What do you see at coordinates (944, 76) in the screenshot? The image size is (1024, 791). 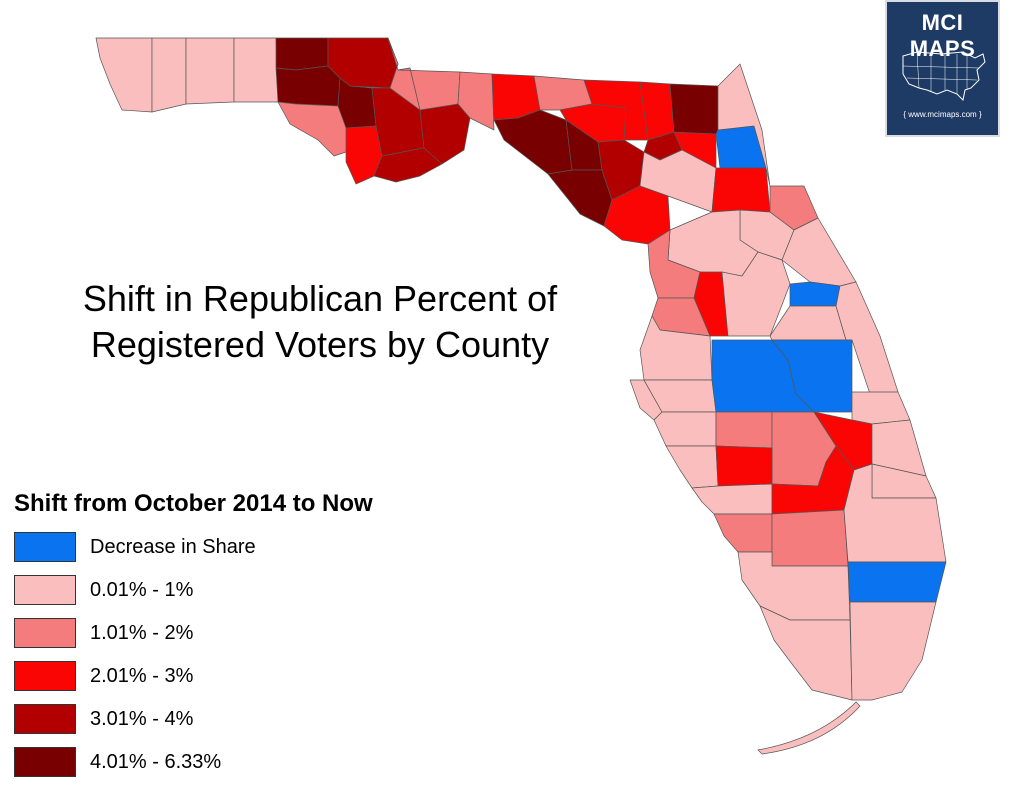 I see `us-map-icon` at bounding box center [944, 76].